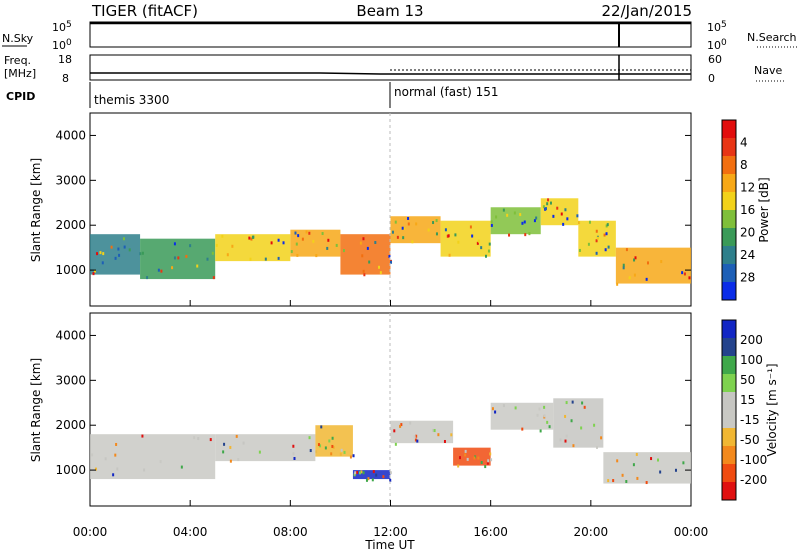 The height and width of the screenshot is (554, 800). Describe the element at coordinates (36, 410) in the screenshot. I see `velocity-ylabel: Slant Range [km]` at that location.